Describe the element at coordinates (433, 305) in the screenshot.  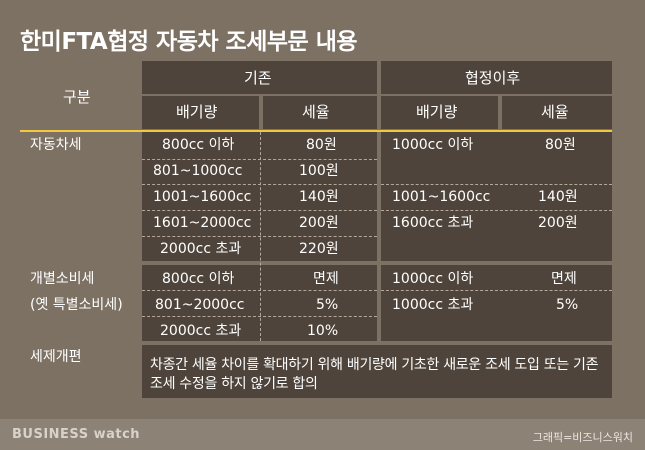
I see `table-cell: 1000cc 초과` at that location.